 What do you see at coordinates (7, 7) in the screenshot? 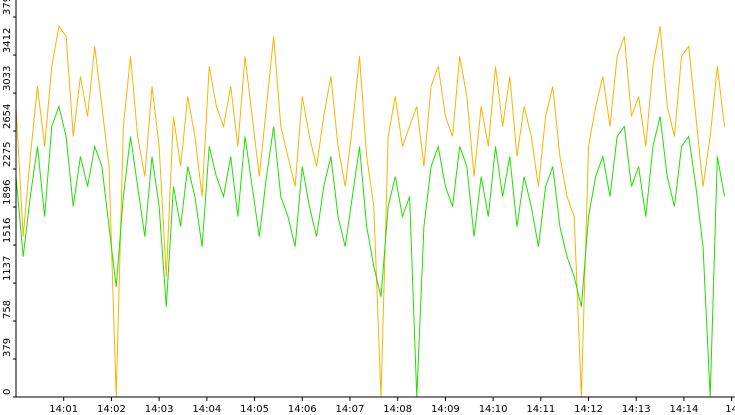
I see `y-tick-label: 3792` at bounding box center [7, 7].